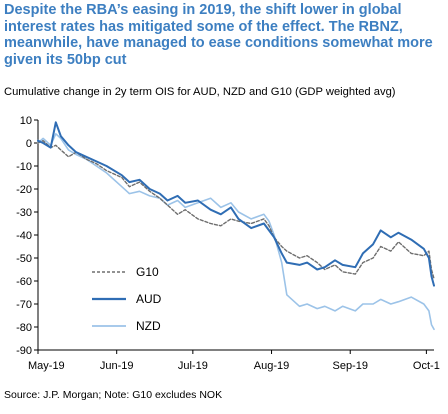  What do you see at coordinates (271, 366) in the screenshot?
I see `x-tick-label: Aug-19` at bounding box center [271, 366].